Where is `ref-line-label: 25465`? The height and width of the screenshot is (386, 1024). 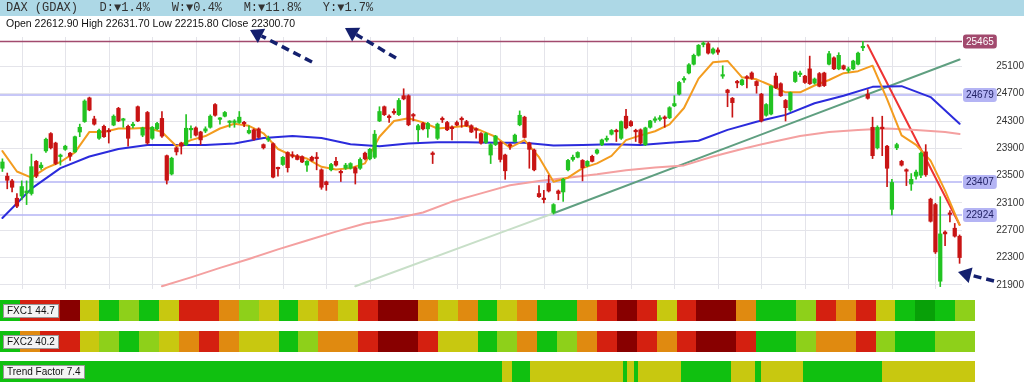 ref-line-label: 25465 is located at coordinates (980, 41).